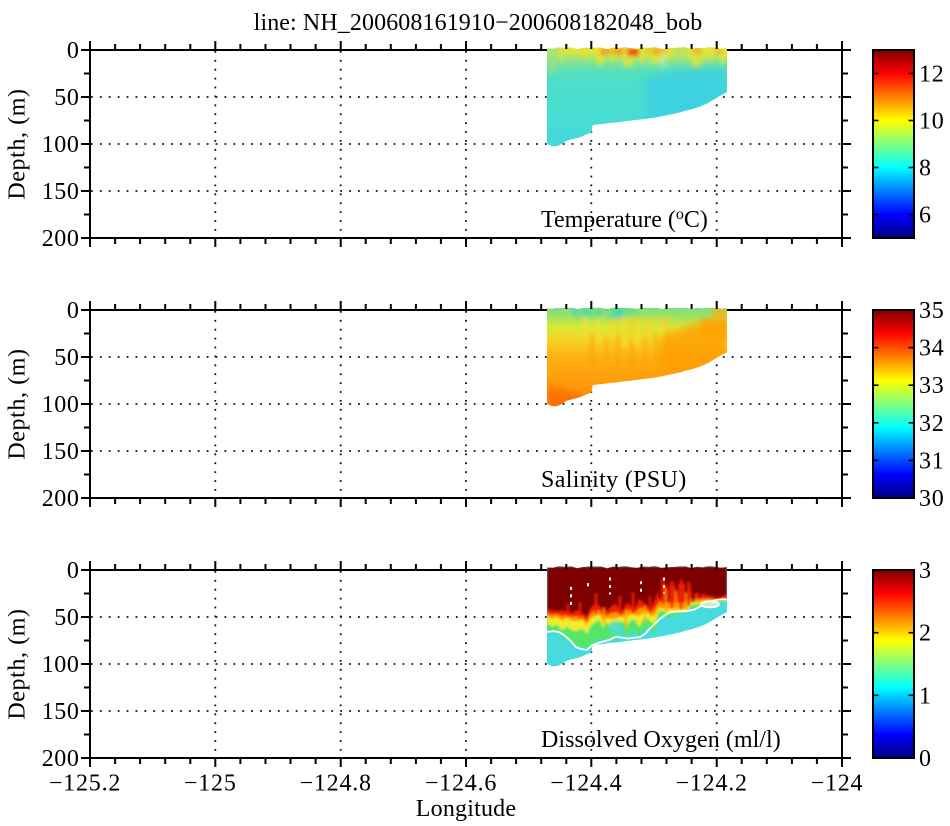 The height and width of the screenshot is (826, 950). What do you see at coordinates (932, 386) in the screenshot?
I see `svg-text: 33` at bounding box center [932, 386].